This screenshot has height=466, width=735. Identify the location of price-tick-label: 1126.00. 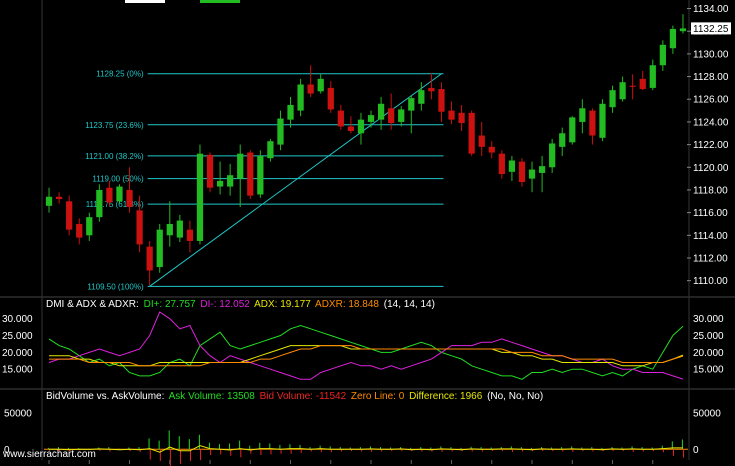
(711, 100).